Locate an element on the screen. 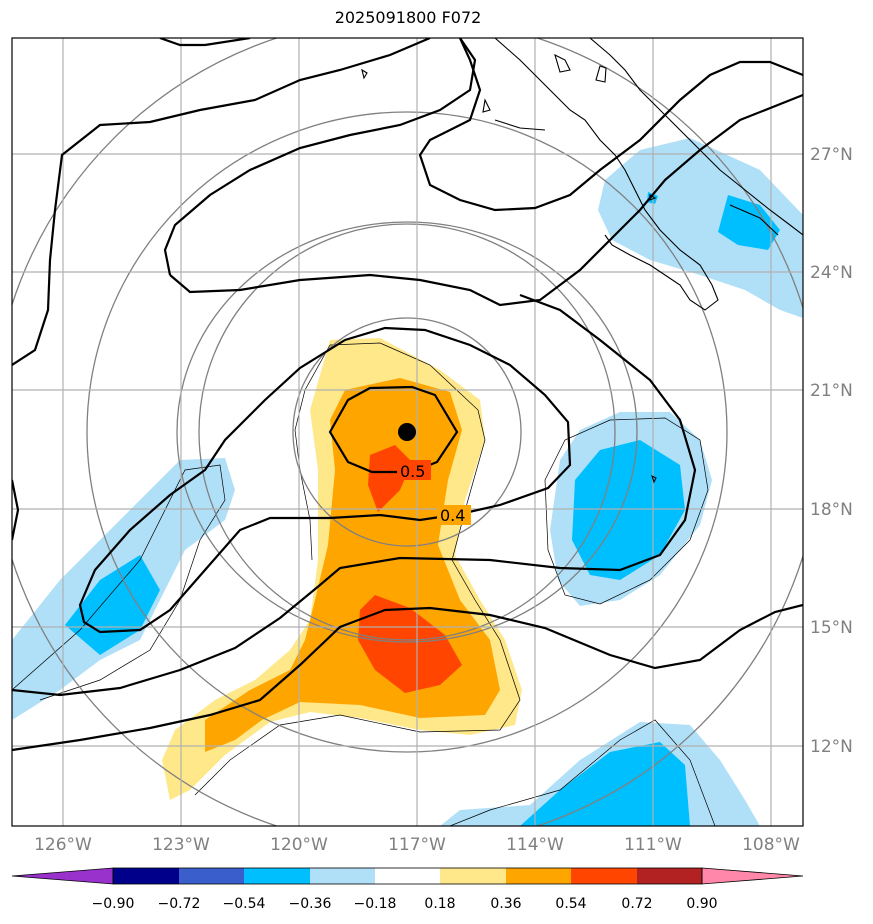  lat-label-27n: 27°N is located at coordinates (831, 155).